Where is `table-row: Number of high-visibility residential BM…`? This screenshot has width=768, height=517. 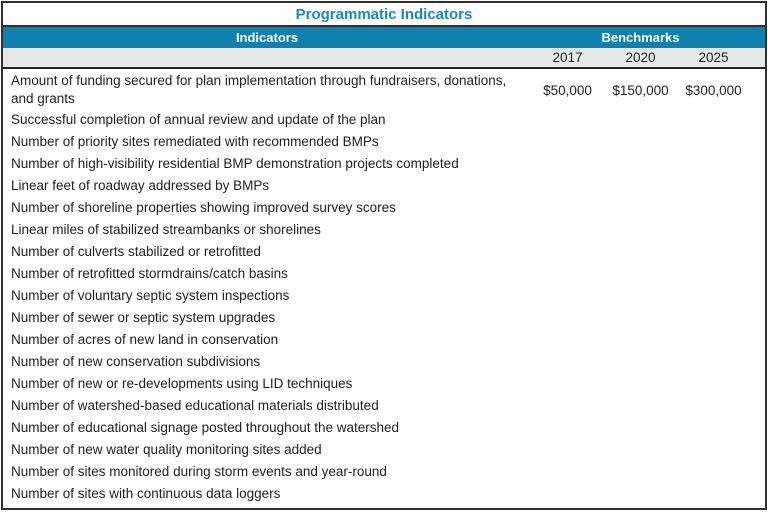 table-row: Number of high-visibility residential BM… is located at coordinates (384, 164).